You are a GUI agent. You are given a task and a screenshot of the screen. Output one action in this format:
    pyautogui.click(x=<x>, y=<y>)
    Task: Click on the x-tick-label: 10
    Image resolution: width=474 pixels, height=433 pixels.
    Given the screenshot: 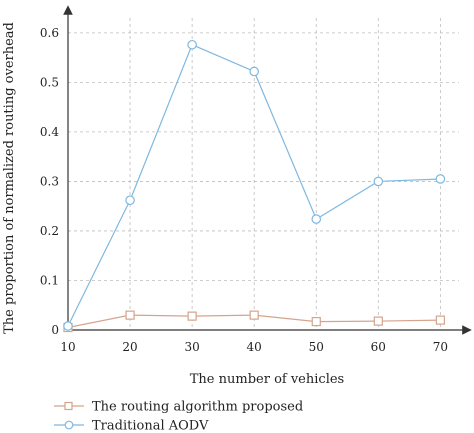 What is the action you would take?
    pyautogui.click(x=67, y=347)
    